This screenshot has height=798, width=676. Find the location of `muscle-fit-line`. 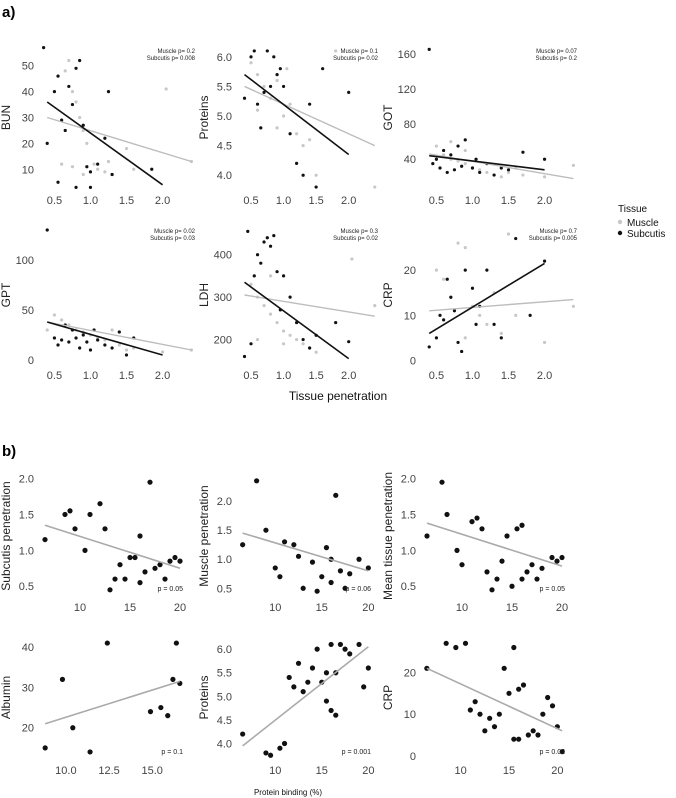

muscle-fit-line is located at coordinates (501, 305).